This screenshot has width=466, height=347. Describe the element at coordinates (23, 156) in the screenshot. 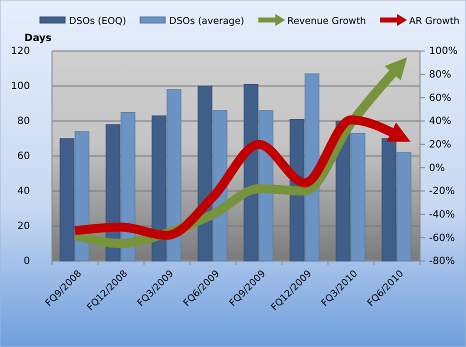

I see `y-tick-label: 60` at that location.